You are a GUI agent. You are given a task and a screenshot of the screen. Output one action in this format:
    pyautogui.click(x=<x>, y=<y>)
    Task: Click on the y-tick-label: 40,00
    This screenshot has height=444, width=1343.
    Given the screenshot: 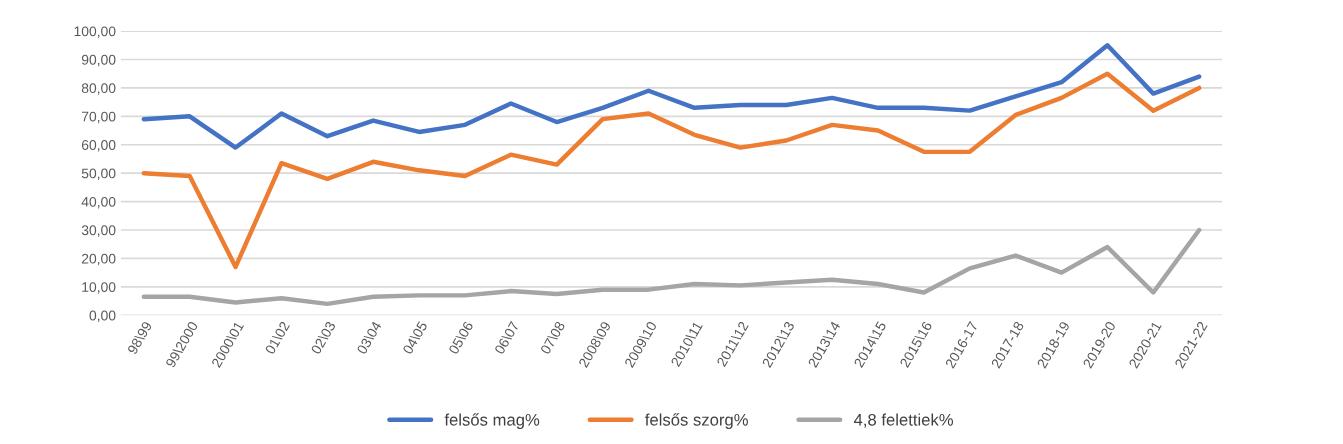 What is the action you would take?
    pyautogui.click(x=98, y=202)
    